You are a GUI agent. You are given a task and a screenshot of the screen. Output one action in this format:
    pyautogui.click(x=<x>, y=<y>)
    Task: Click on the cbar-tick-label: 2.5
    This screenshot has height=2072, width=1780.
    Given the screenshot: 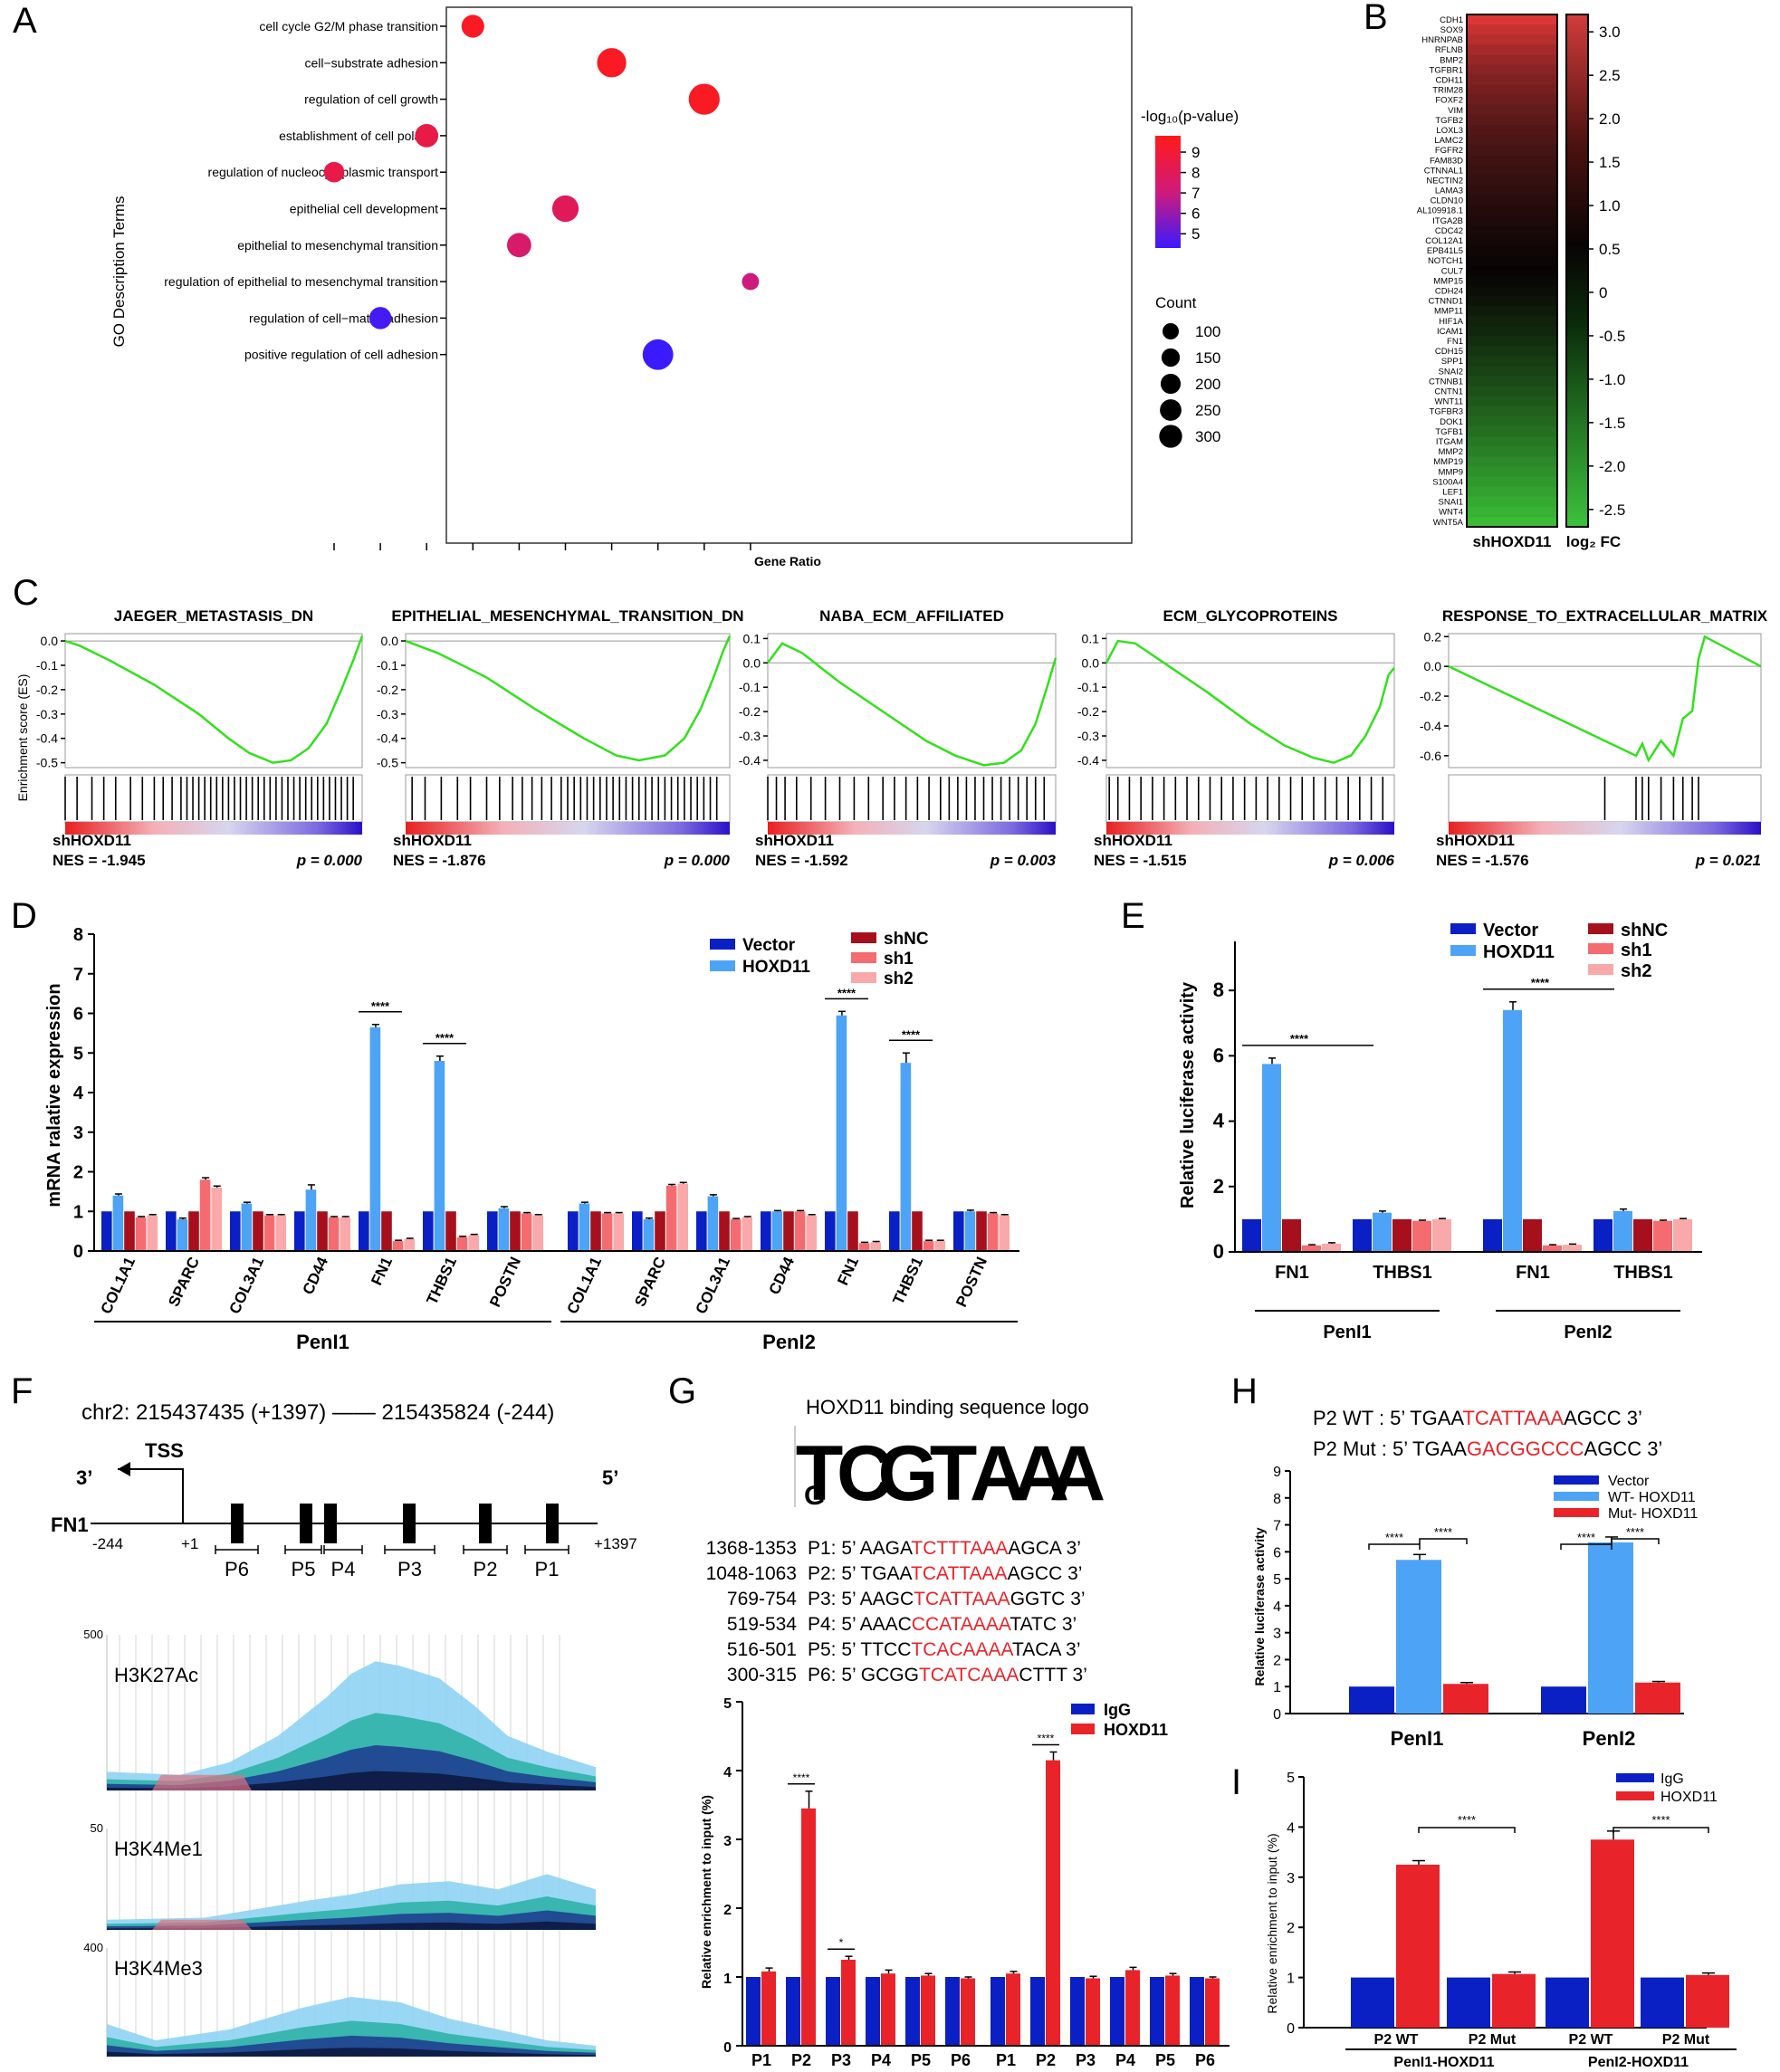 What is the action you would take?
    pyautogui.click(x=1610, y=75)
    